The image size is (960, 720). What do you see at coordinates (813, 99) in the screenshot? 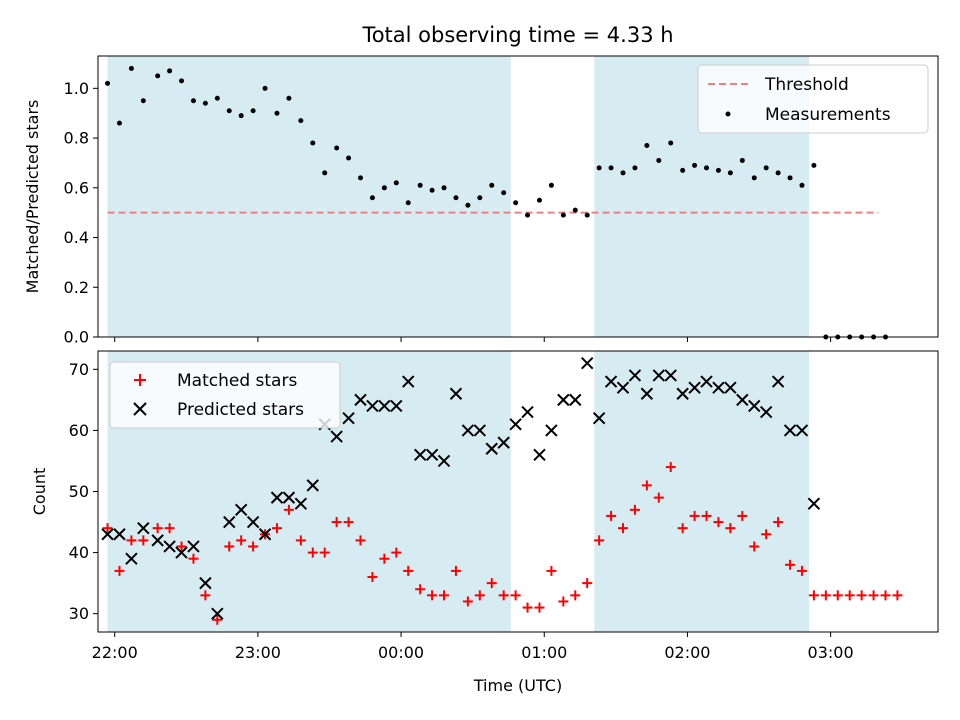
I see `top-legend: Threshold Measurements` at bounding box center [813, 99].